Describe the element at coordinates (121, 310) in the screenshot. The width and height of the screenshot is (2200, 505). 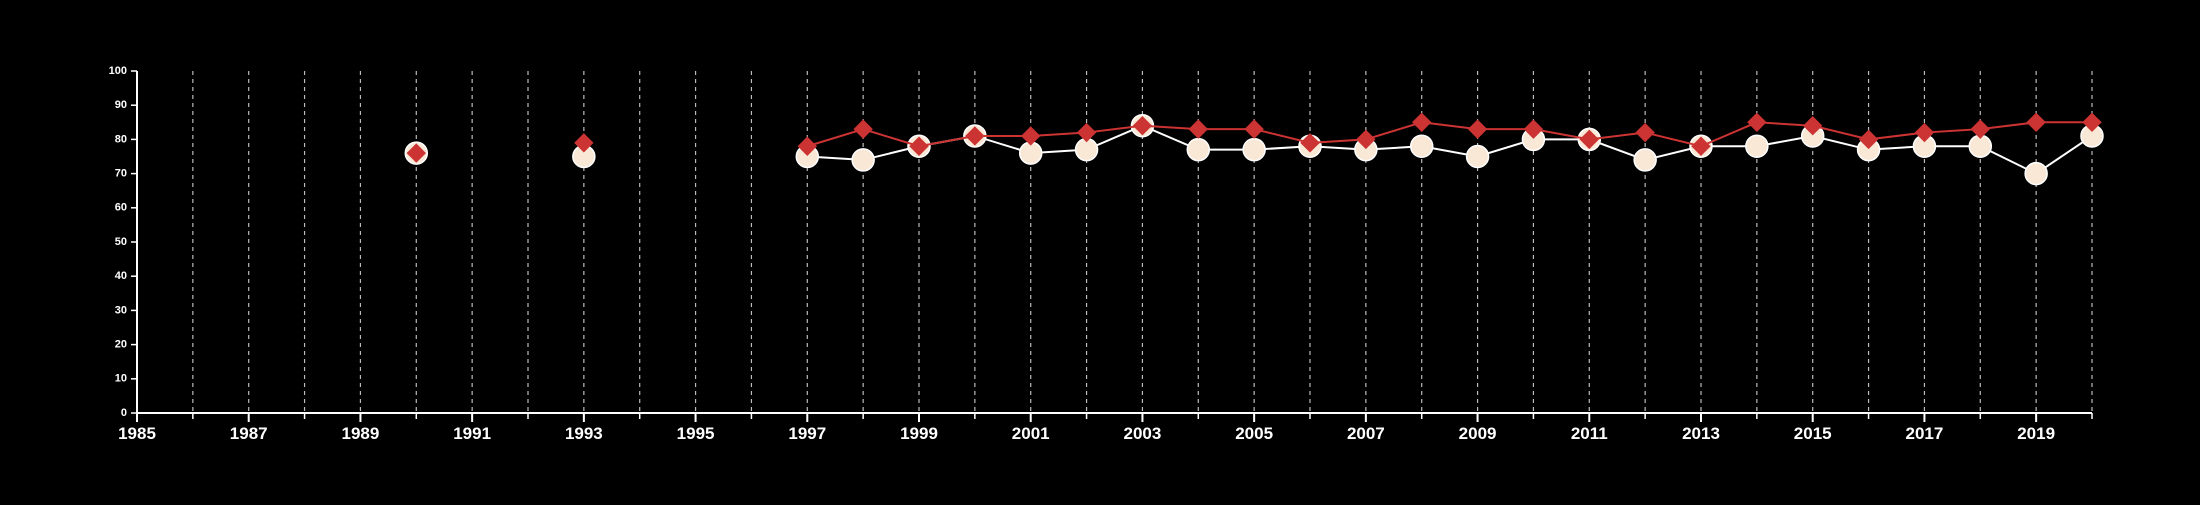
I see `y-tick-label: 30` at that location.